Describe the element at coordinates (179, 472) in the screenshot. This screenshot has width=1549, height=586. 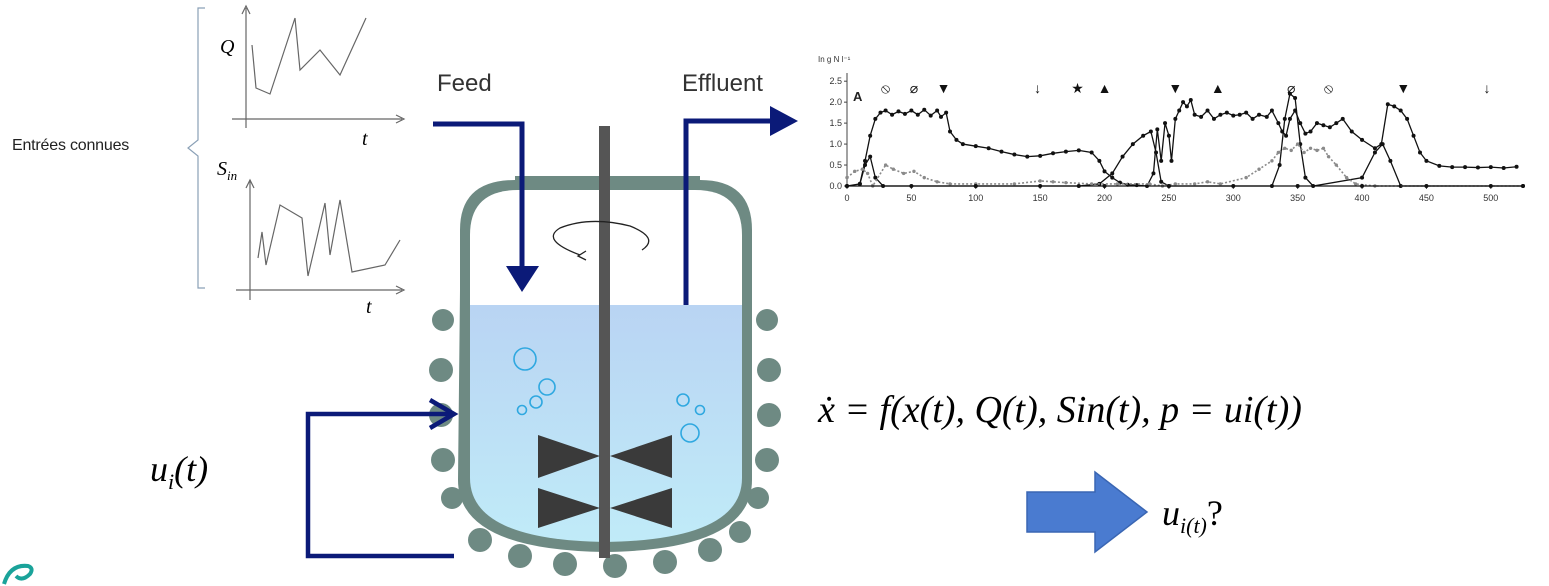
I see `control-input-label: ui(t)` at that location.